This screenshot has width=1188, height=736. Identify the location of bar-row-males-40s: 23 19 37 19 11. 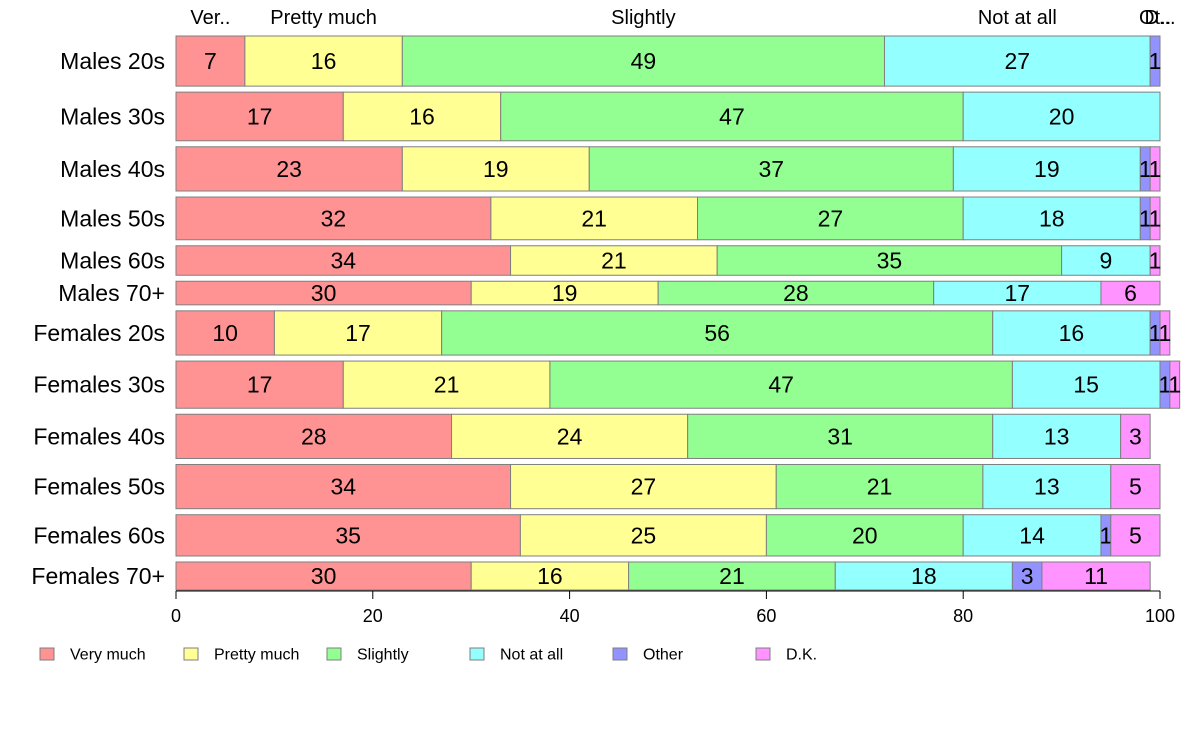
(668, 169).